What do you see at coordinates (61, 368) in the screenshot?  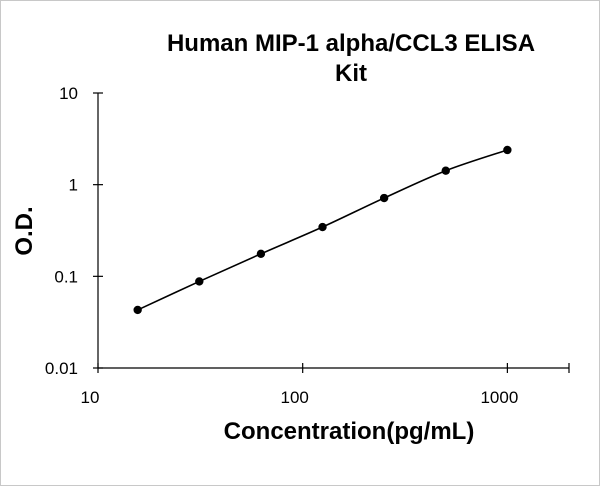 I see `y-tick-label: 0.01` at bounding box center [61, 368].